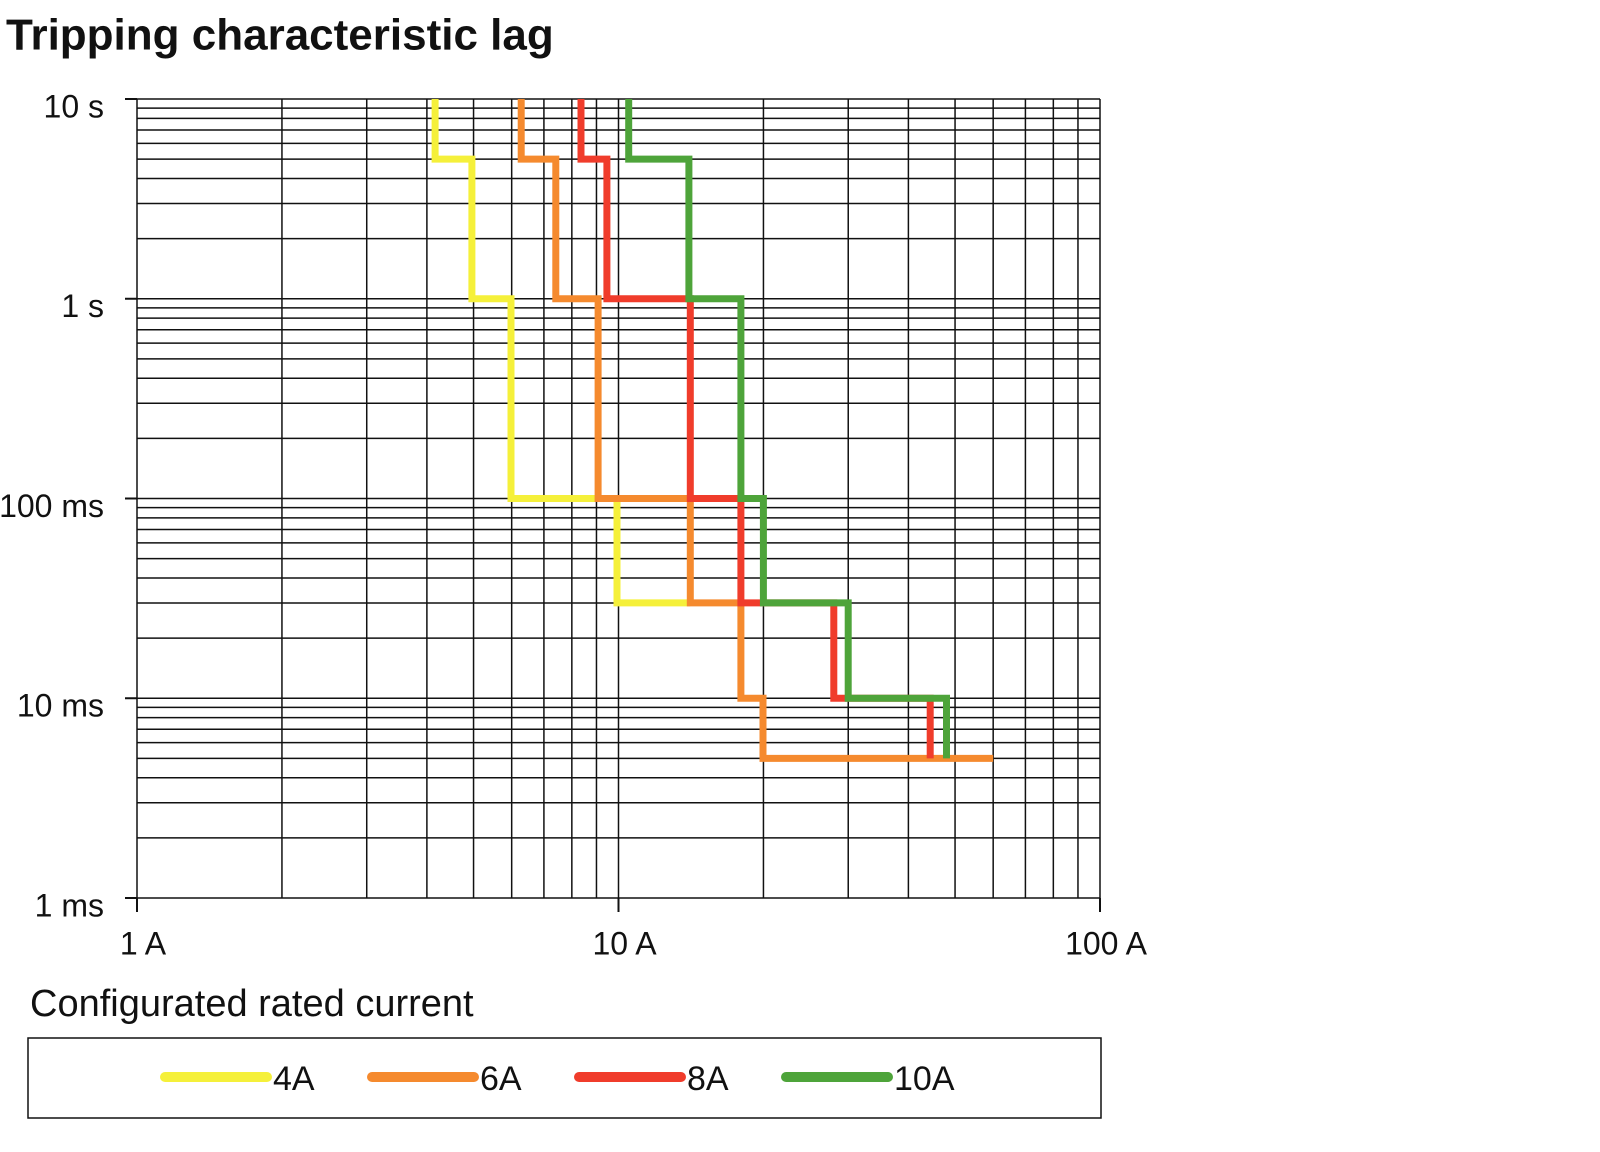  Describe the element at coordinates (69, 905) in the screenshot. I see `y-tick-label: 1 ms` at that location.